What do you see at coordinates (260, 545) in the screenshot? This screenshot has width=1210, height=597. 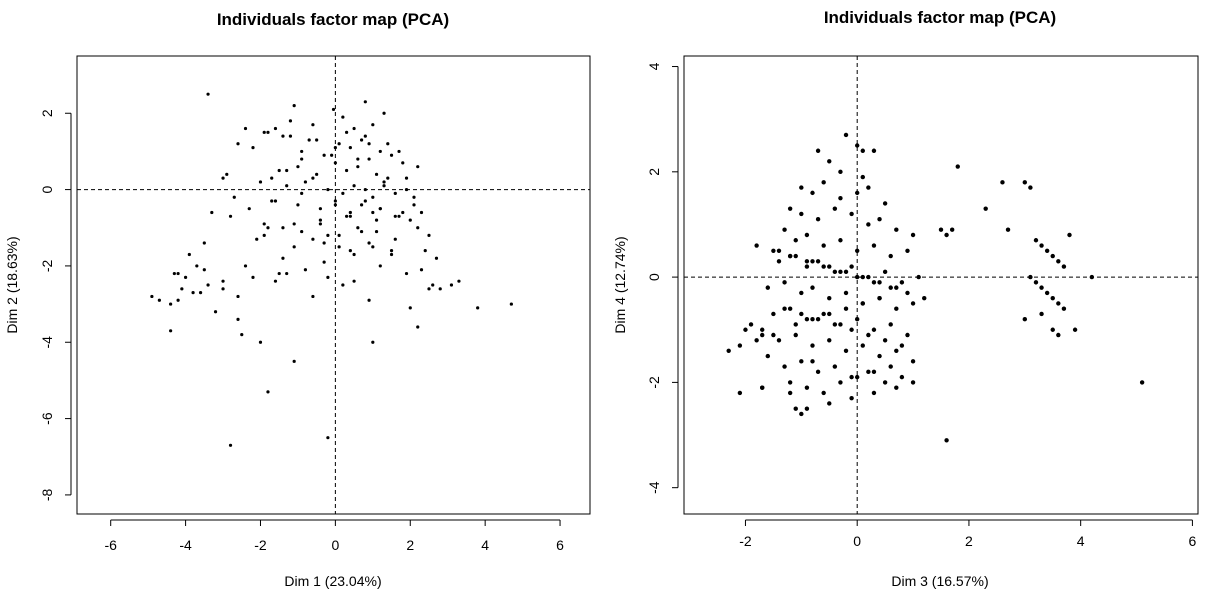 I see `left-x-tick-label: -2` at bounding box center [260, 545].